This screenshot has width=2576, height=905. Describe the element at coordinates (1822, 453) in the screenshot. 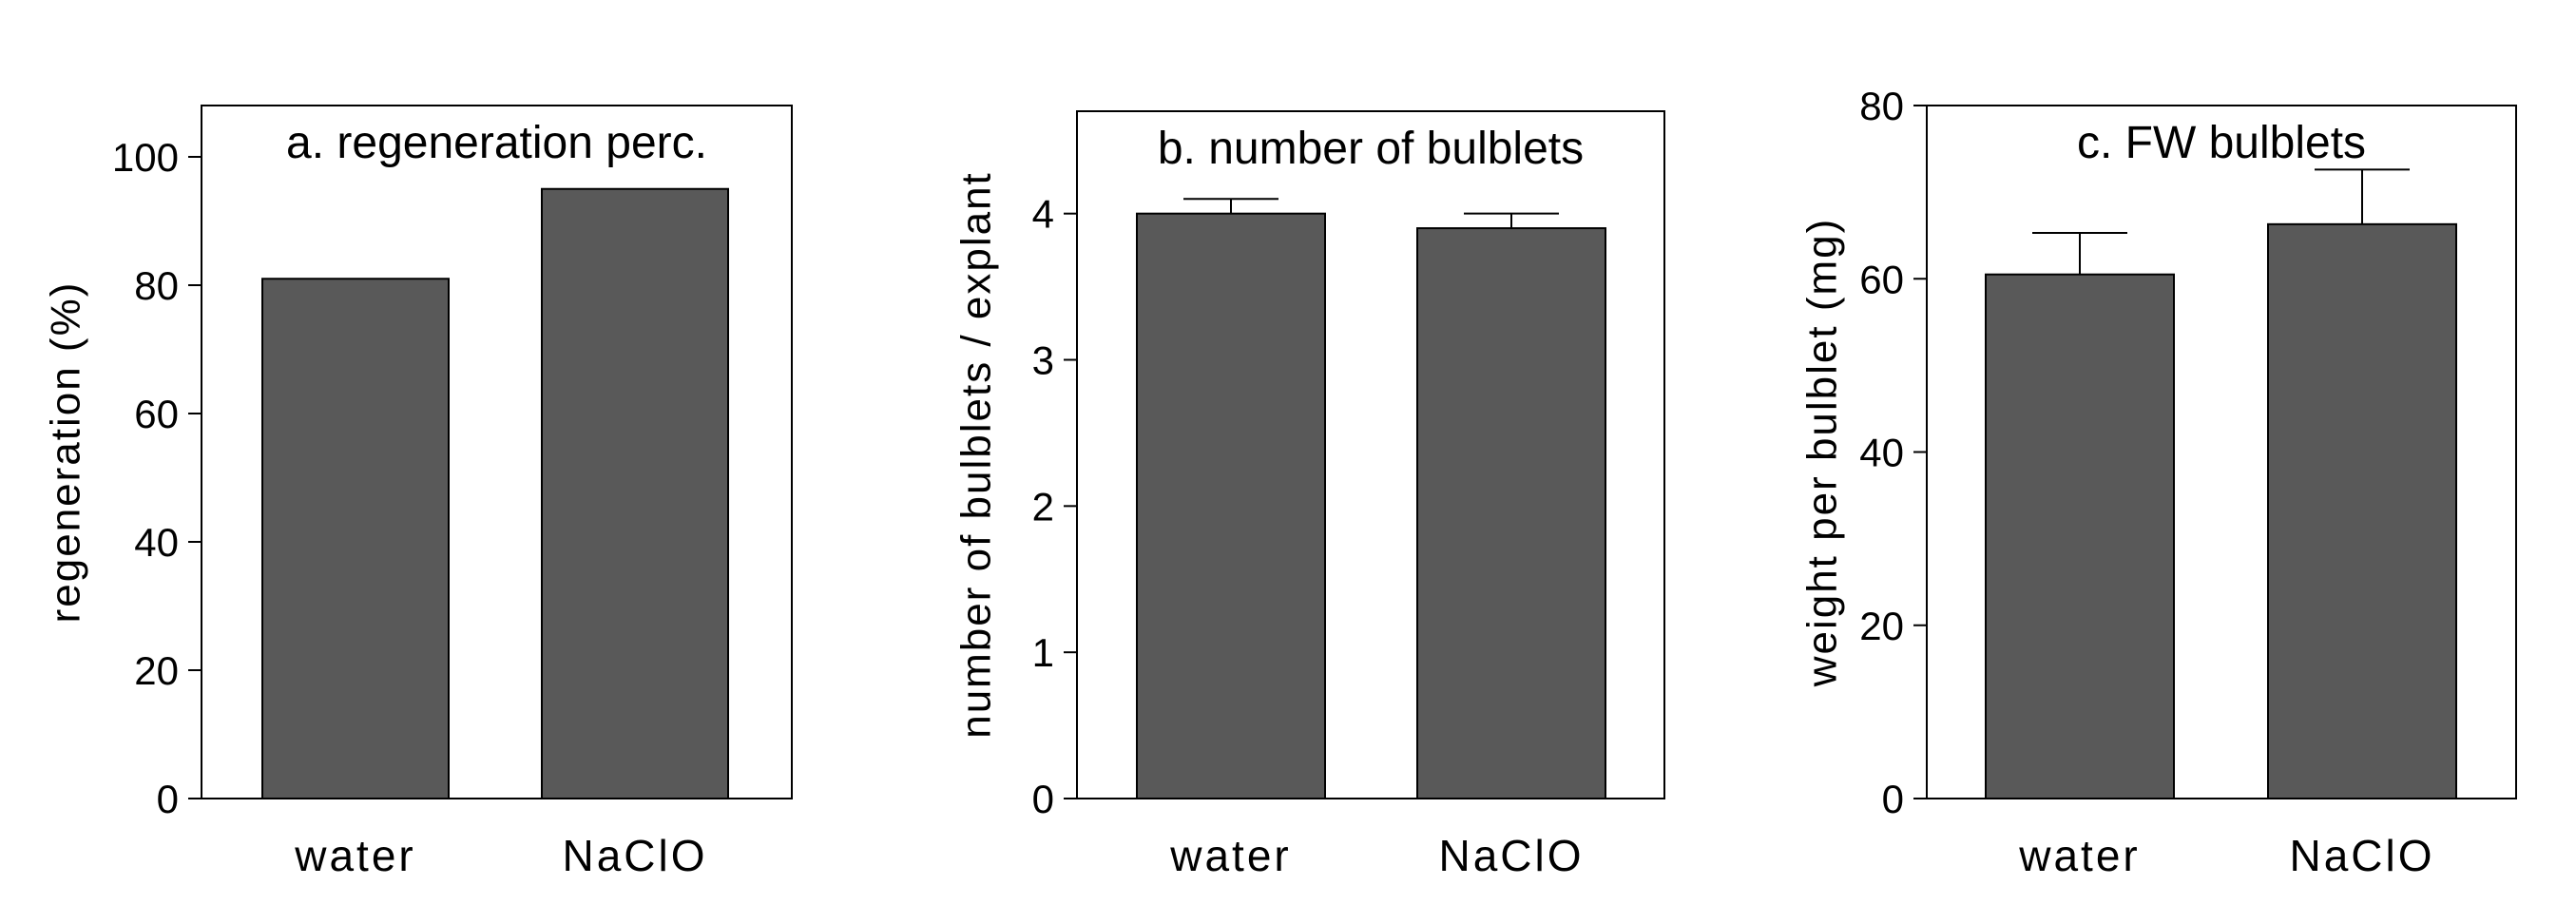

I see `y-axis-label: weight per bulblet (mg)` at that location.